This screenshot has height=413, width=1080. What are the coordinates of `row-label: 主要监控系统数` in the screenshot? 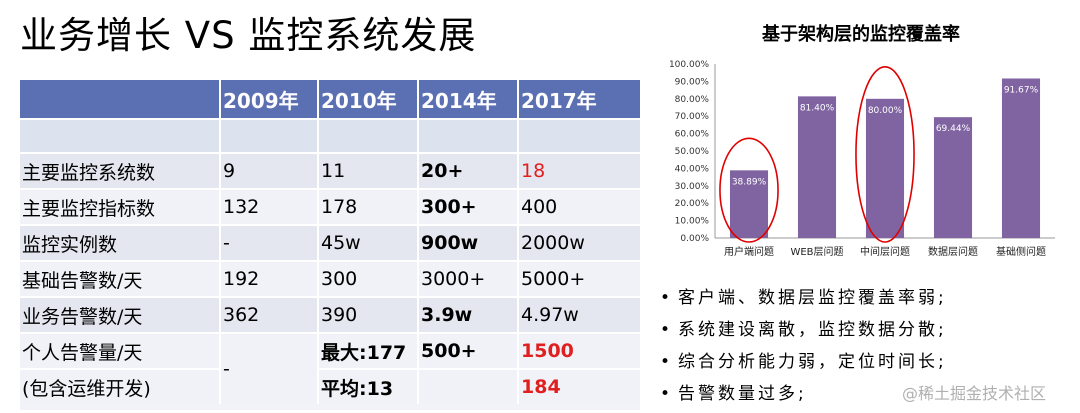 It's located at (120, 170).